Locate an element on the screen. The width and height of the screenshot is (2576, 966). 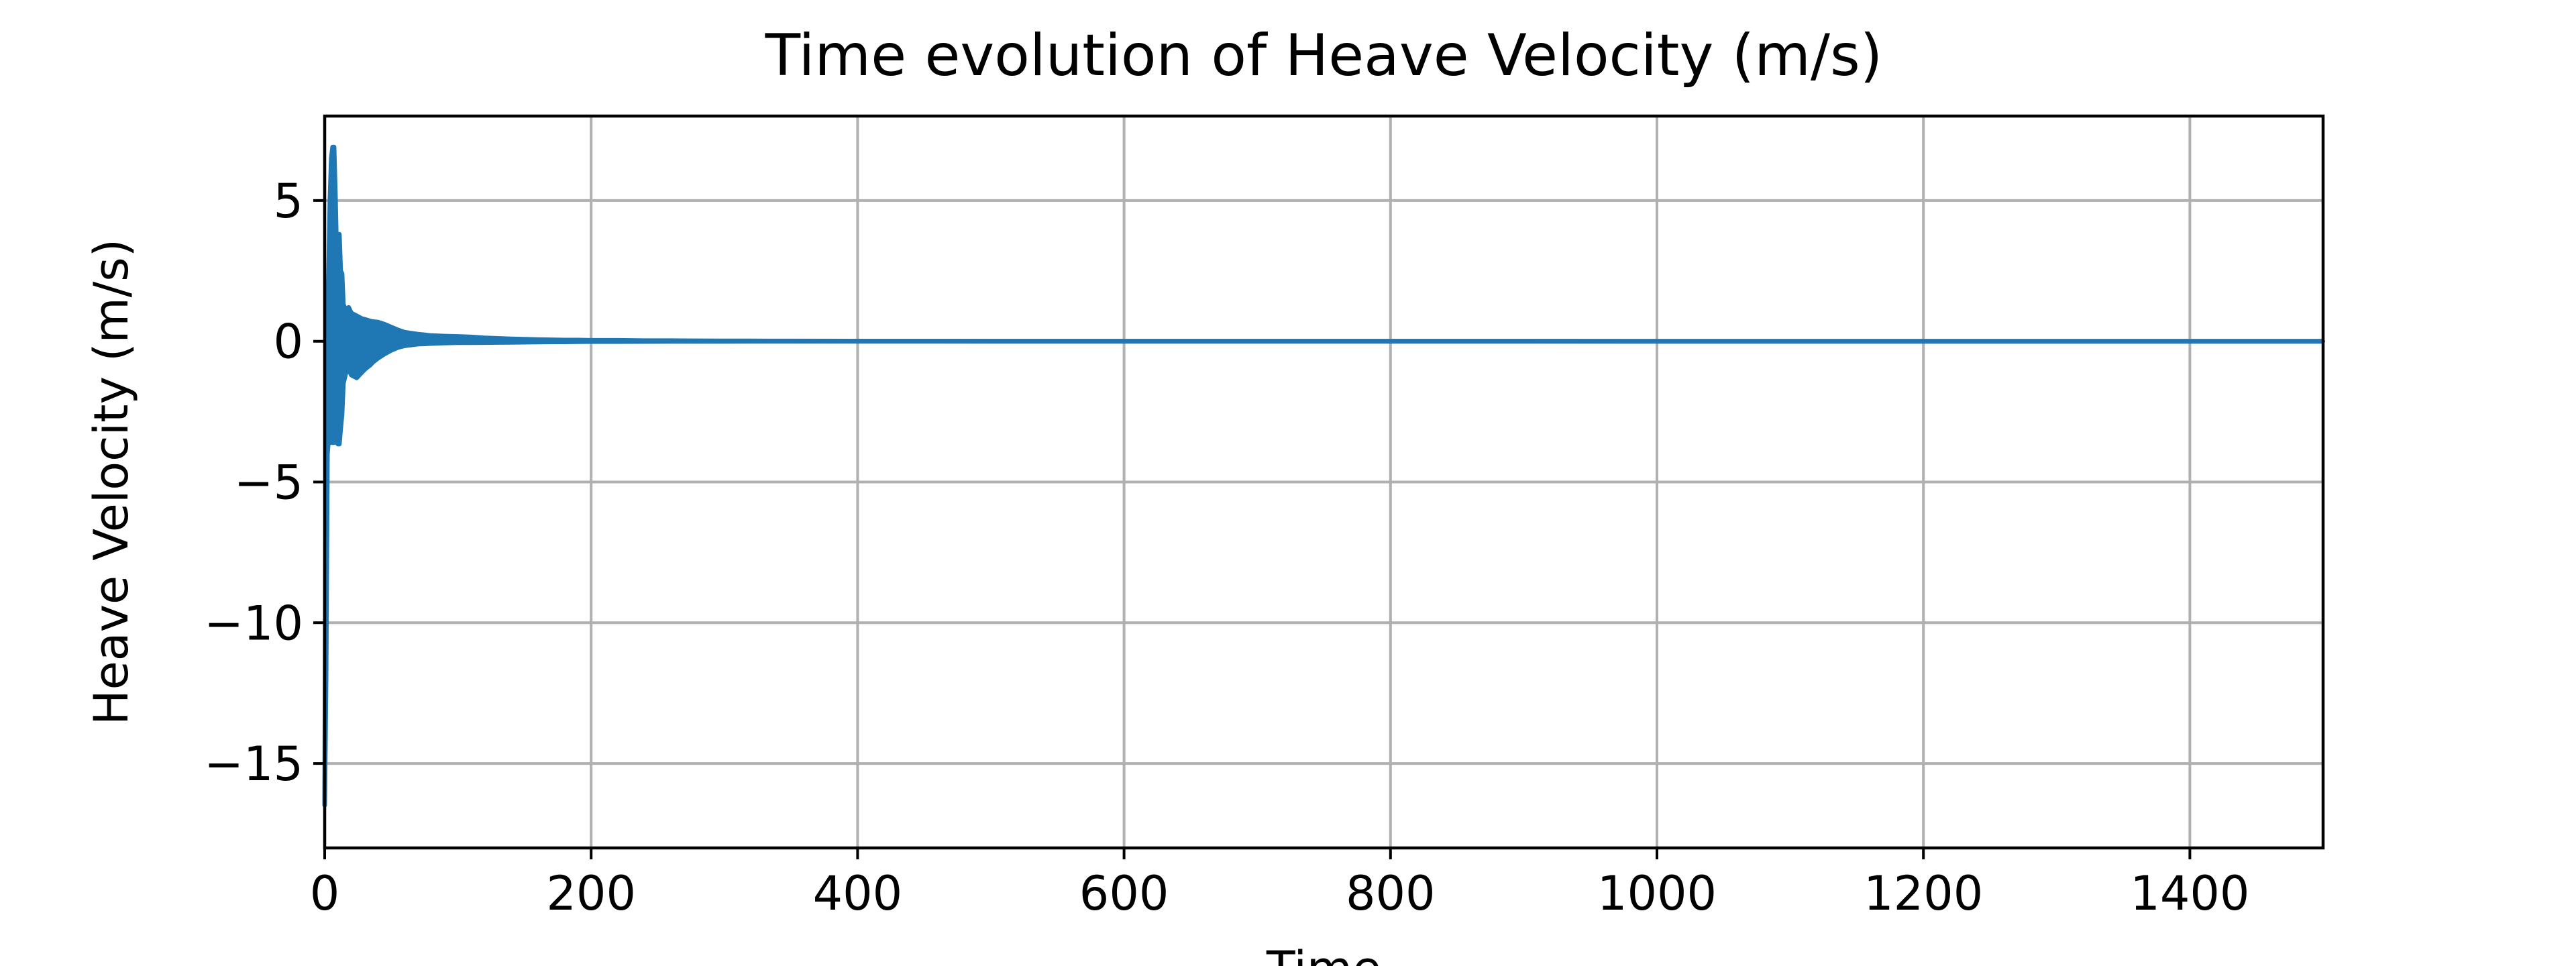
x-tick-label: 400 is located at coordinates (858, 893).